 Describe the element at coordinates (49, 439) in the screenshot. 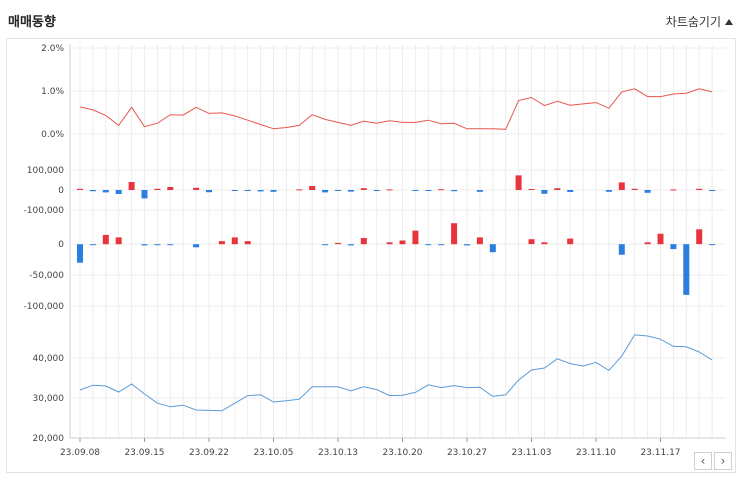

I see `y-tick-label: 20,000` at that location.